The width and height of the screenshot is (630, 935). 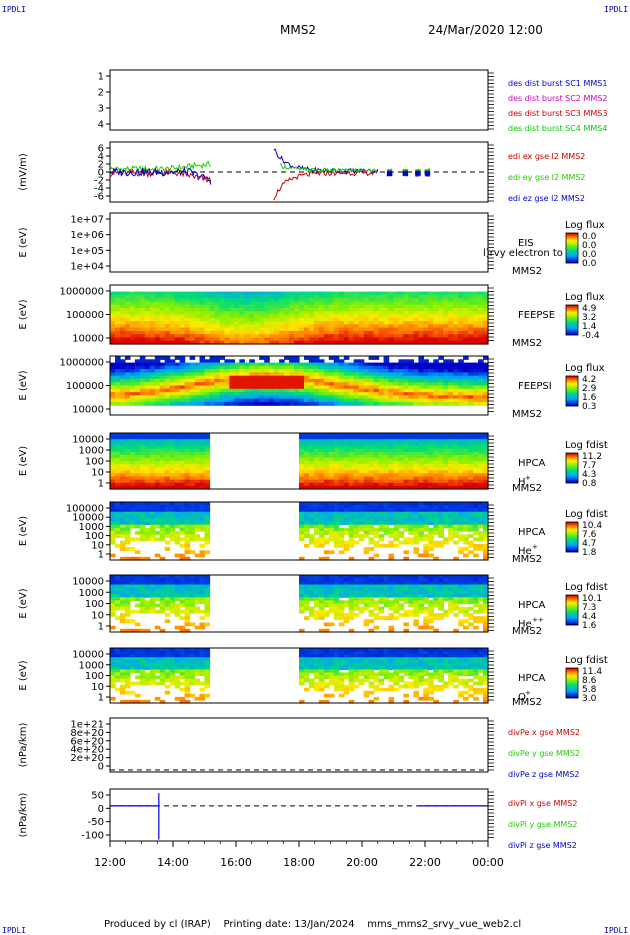 I want to click on y-tick-label: 2, so click(x=101, y=93).